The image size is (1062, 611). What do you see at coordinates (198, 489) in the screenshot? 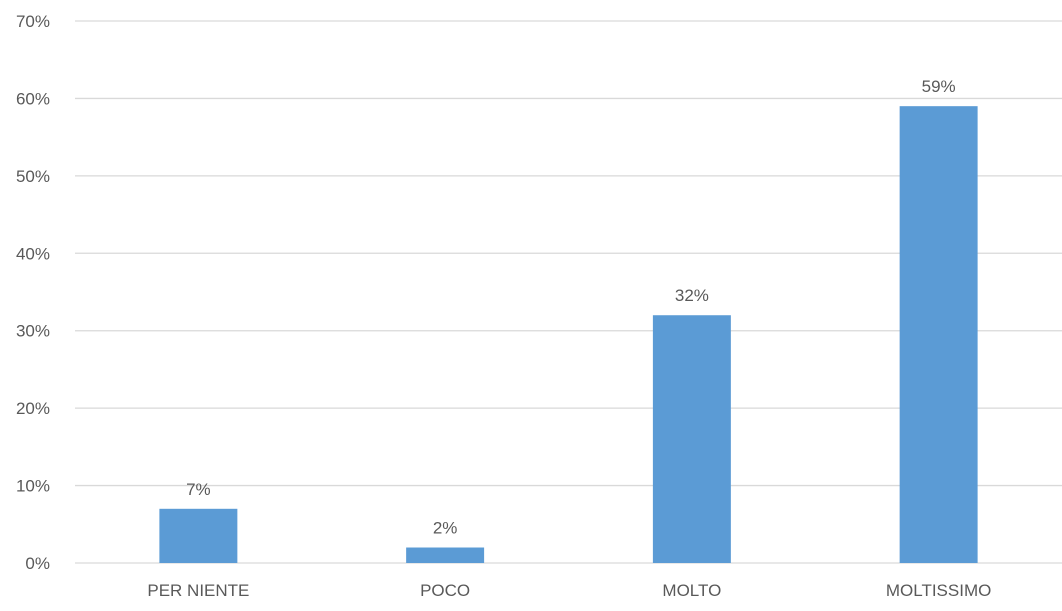
I see `data-label-per-niente: 7%` at bounding box center [198, 489].